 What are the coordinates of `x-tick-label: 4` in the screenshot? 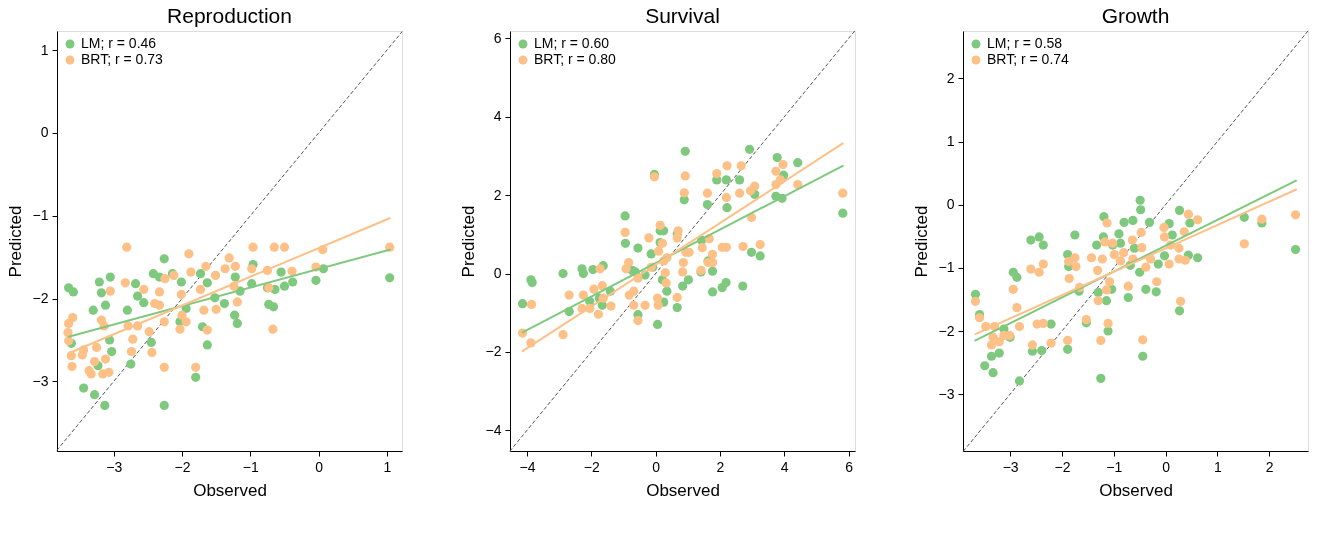 It's located at (784, 466).